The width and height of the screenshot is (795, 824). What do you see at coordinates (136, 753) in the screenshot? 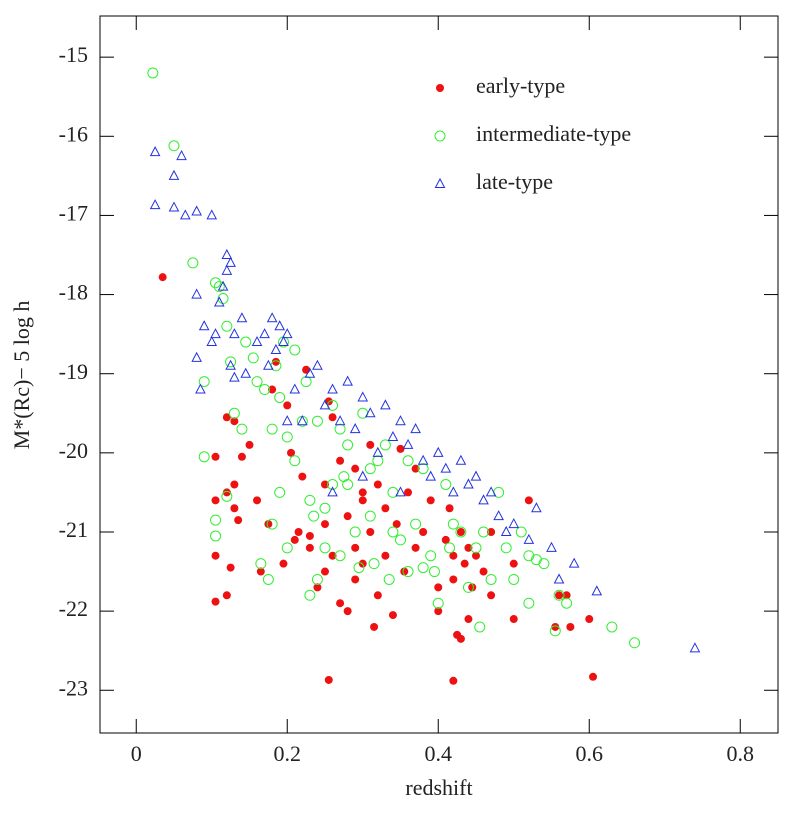
I see `x-tick-label: 0` at bounding box center [136, 753].